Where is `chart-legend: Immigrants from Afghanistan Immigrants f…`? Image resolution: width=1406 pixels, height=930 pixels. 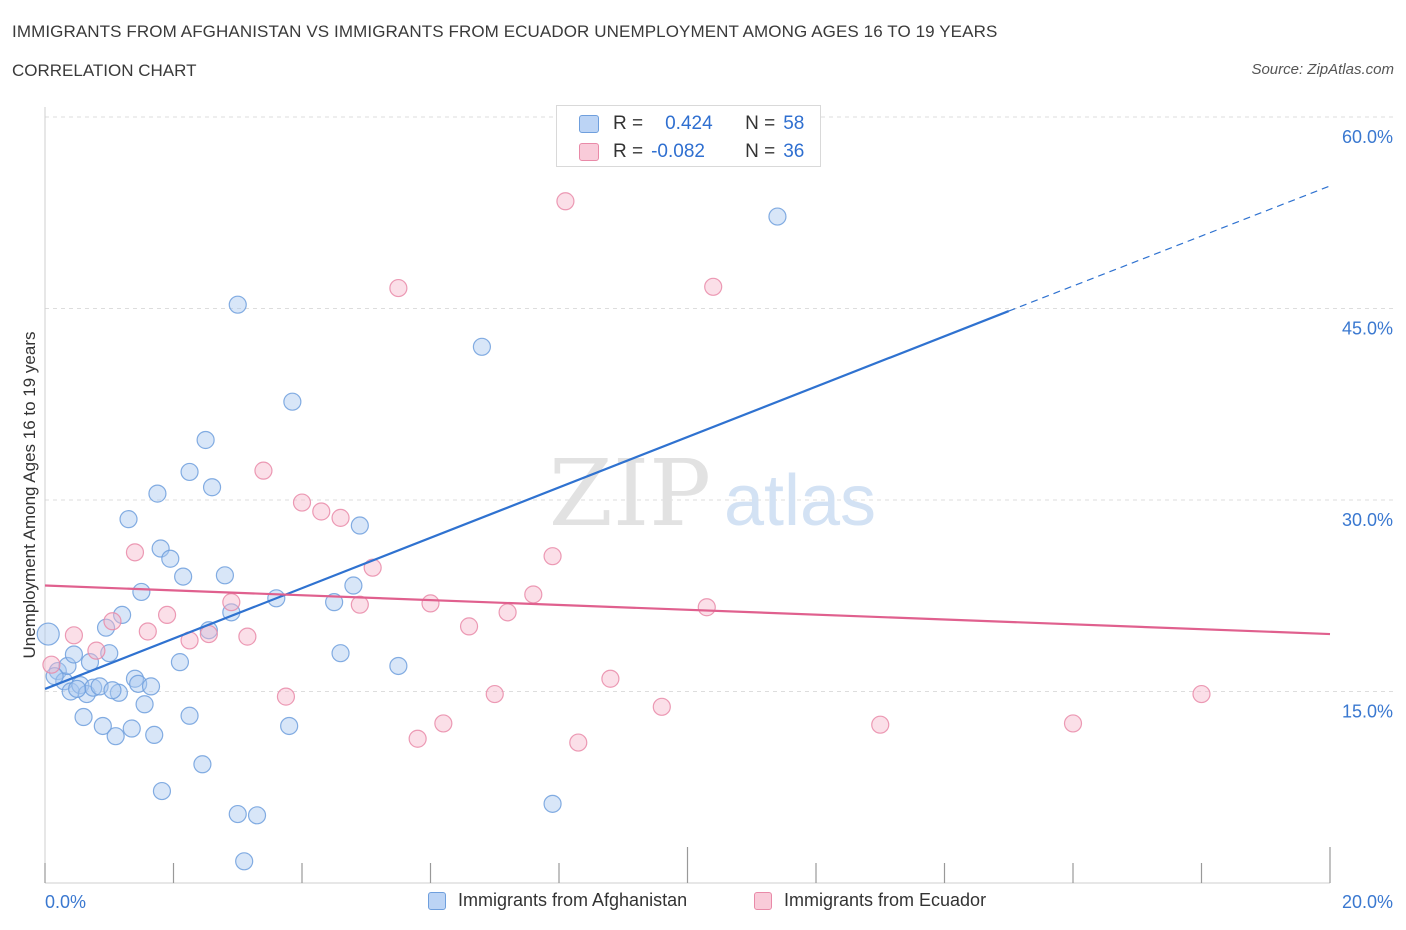 chart-legend: Immigrants from Afghanistan Immigrants f… is located at coordinates (703, 904).